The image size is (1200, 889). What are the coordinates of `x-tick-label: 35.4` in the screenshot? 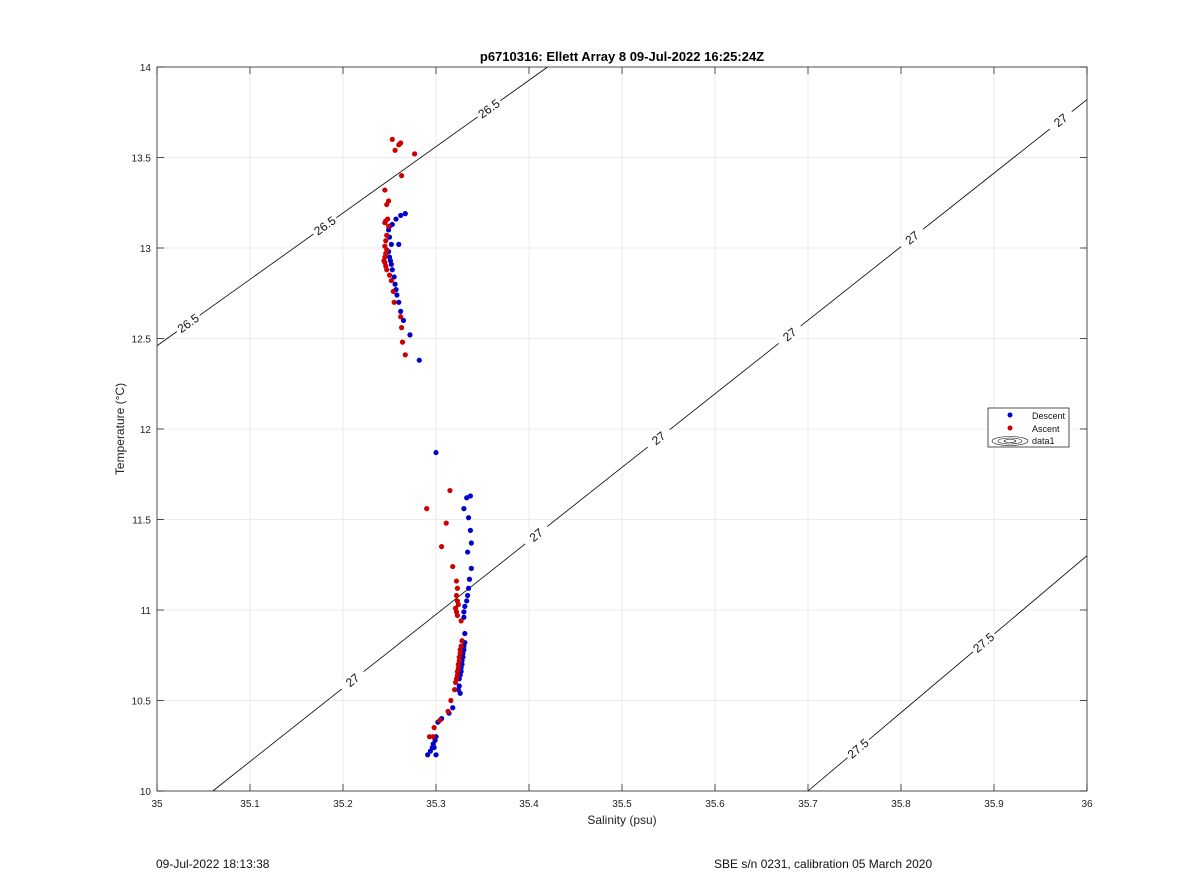 It's located at (529, 804).